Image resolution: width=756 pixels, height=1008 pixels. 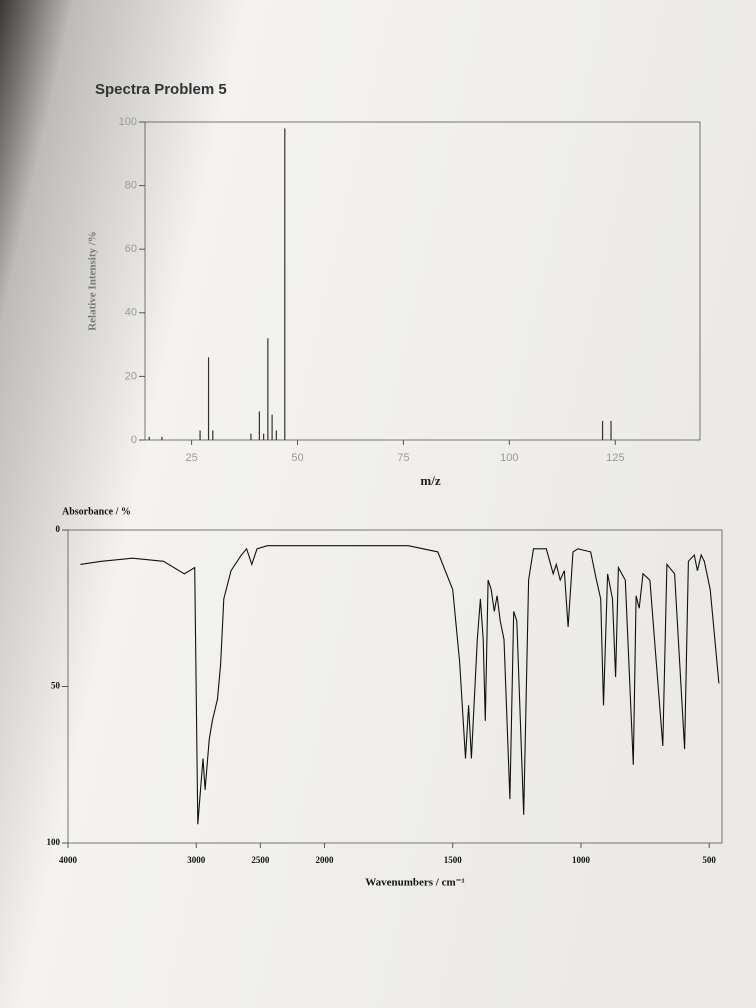 What do you see at coordinates (509, 458) in the screenshot?
I see `x-tick-label: 100` at bounding box center [509, 458].